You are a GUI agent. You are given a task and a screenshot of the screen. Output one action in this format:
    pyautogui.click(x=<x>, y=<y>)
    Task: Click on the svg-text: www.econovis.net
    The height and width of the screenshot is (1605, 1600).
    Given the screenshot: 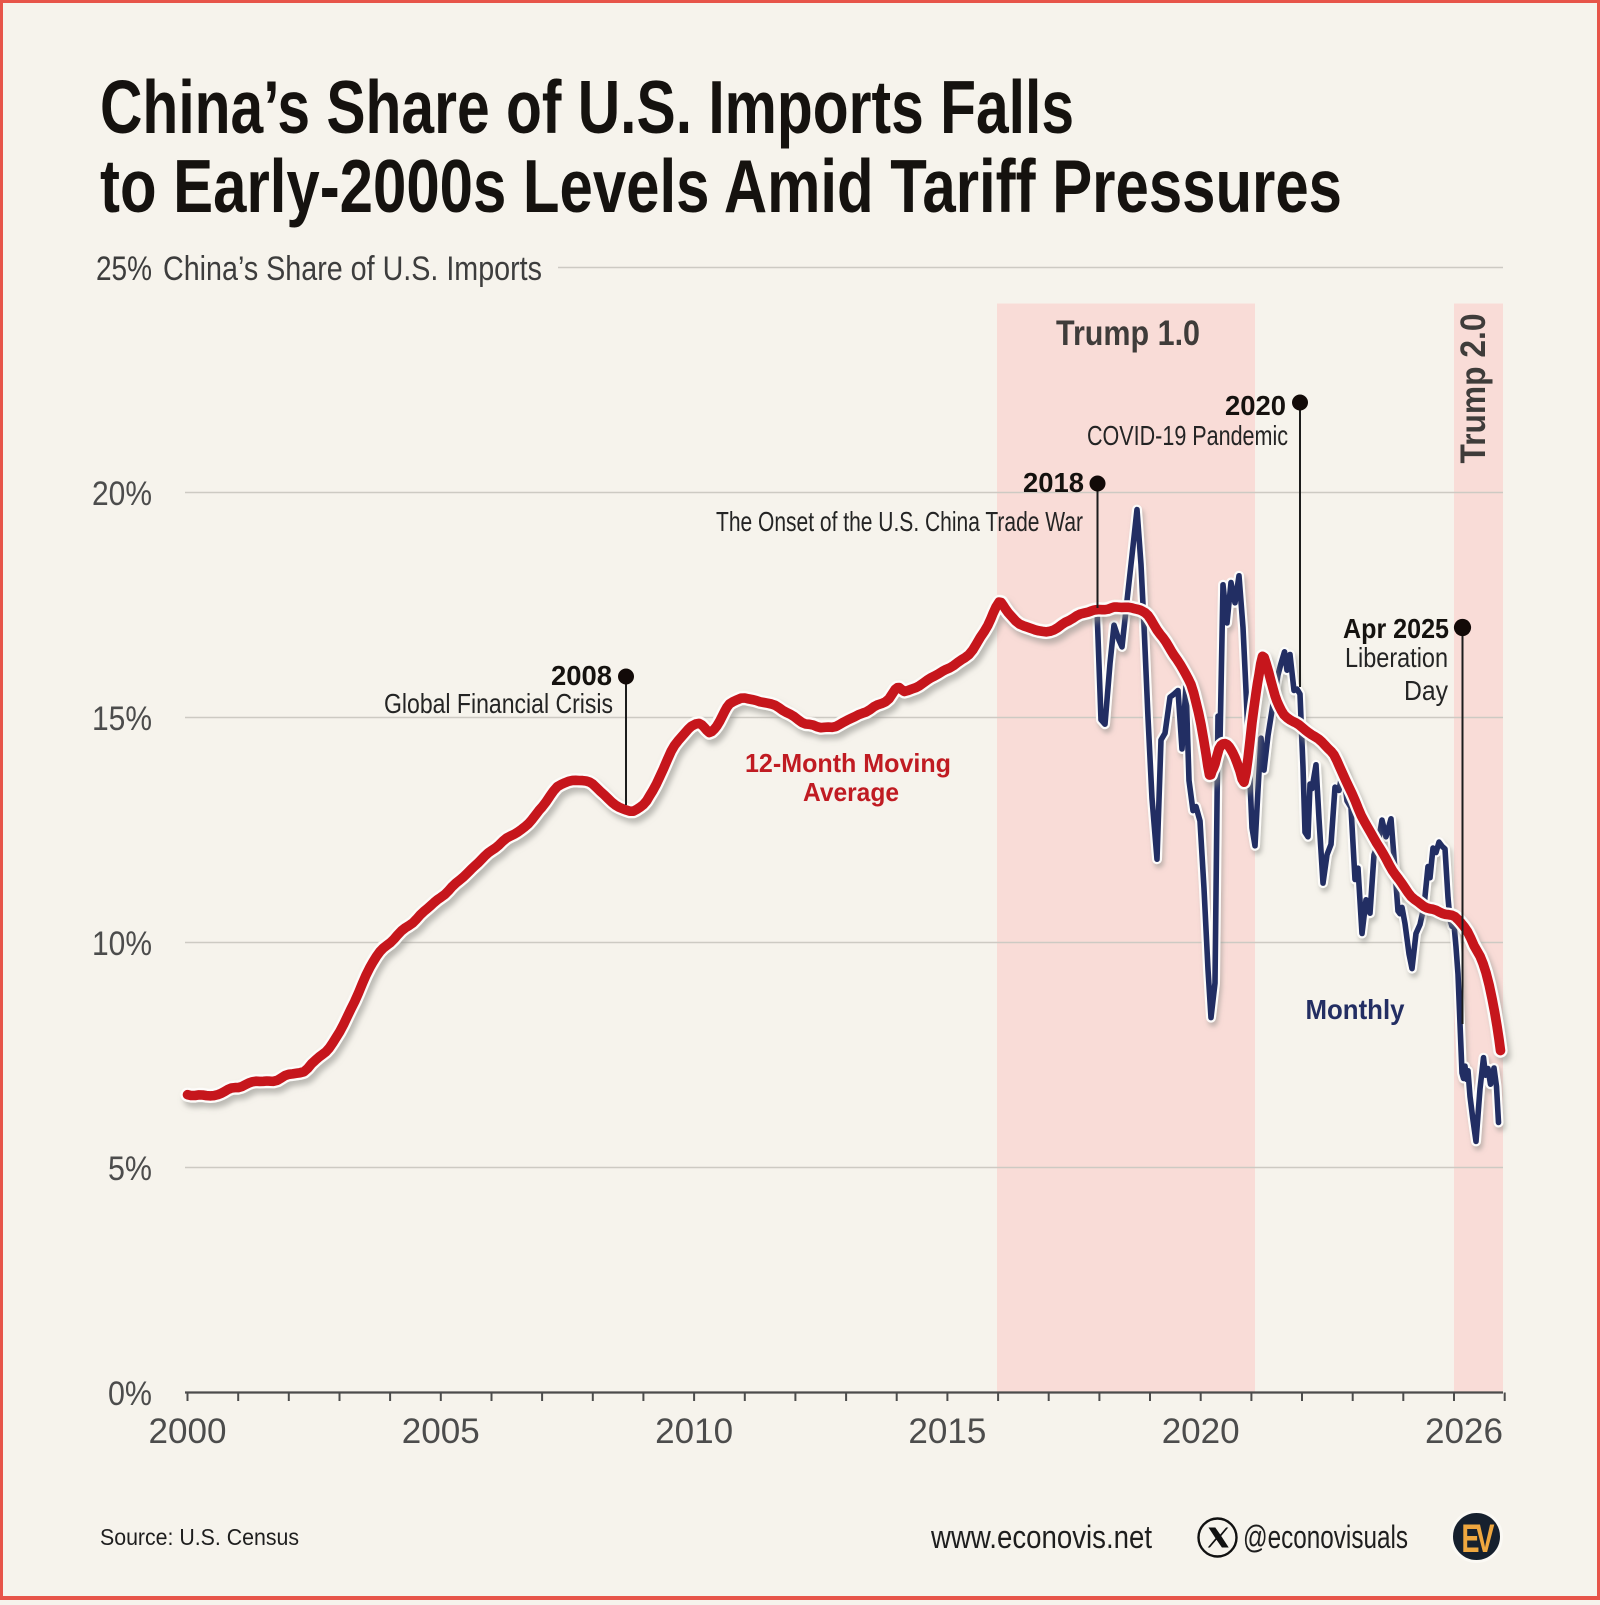 What is the action you would take?
    pyautogui.click(x=1041, y=1537)
    